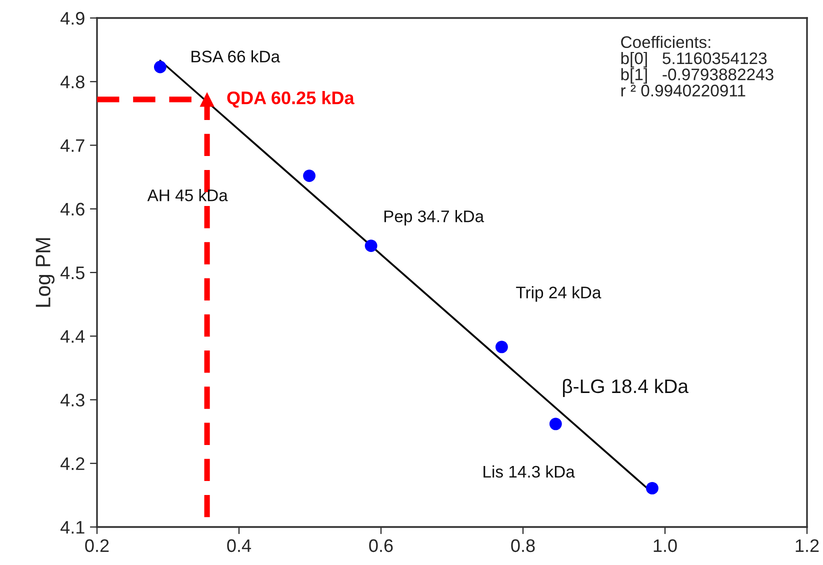 This screenshot has height=565, width=823. I want to click on annotation: Trip 24 kDa, so click(559, 294).